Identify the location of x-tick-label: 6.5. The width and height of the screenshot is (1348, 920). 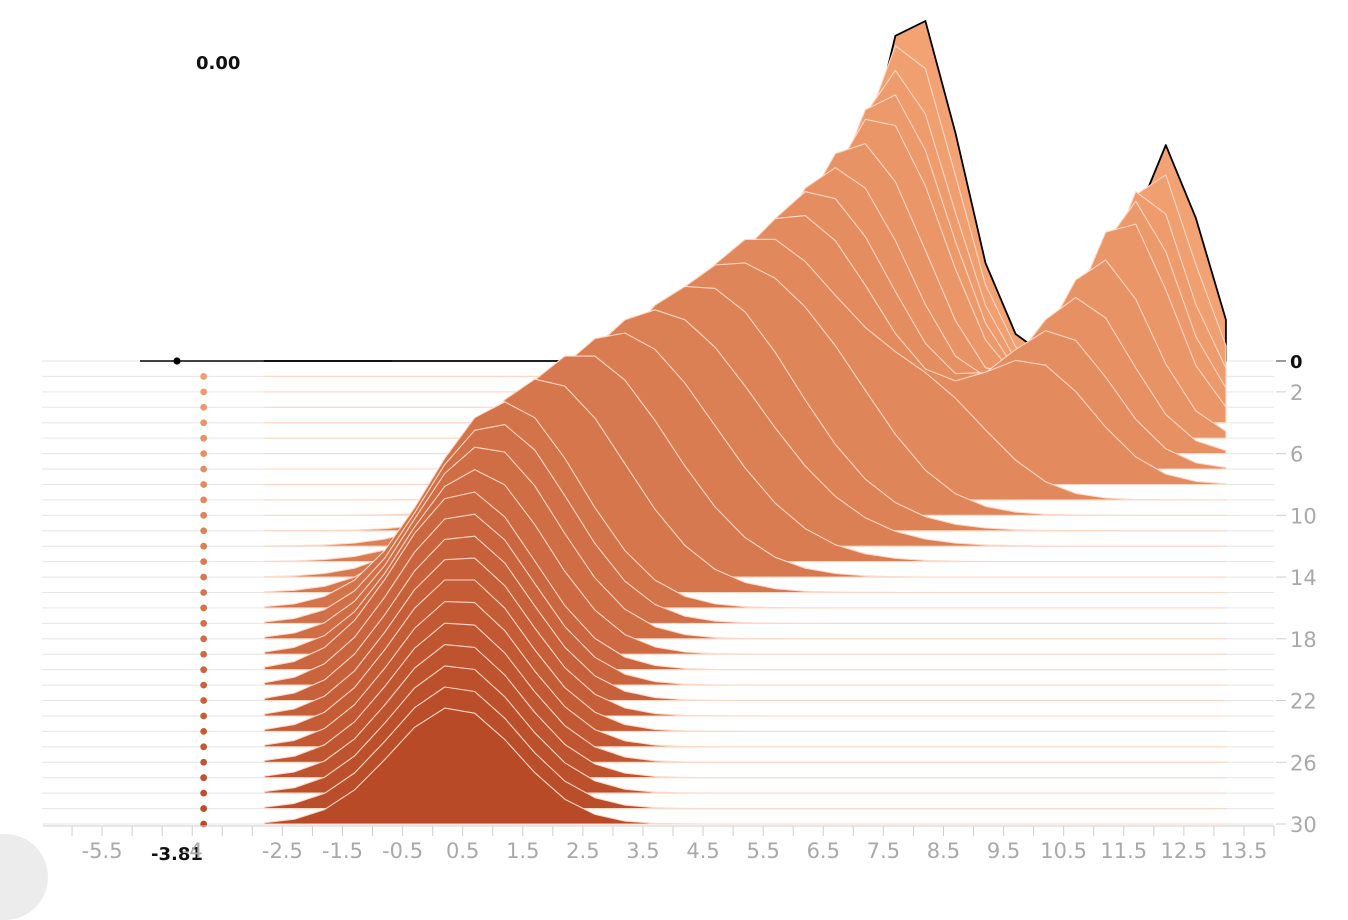
(823, 851).